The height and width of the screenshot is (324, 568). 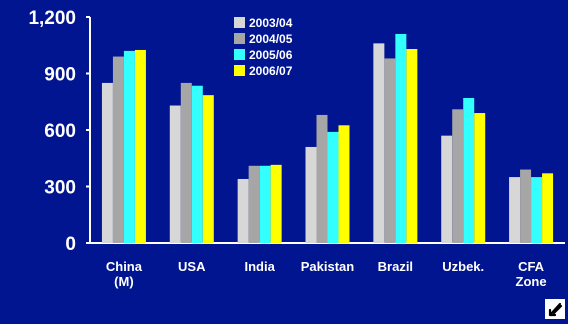 I want to click on legend-label: 2006/07, so click(x=271, y=71).